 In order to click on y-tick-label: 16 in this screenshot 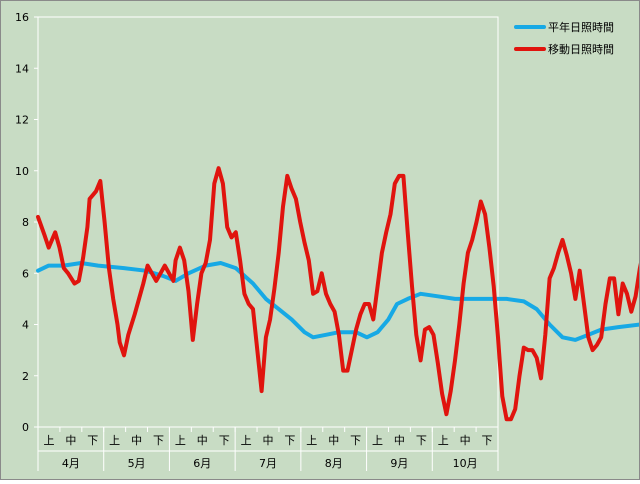, I will do `click(22, 17)`.